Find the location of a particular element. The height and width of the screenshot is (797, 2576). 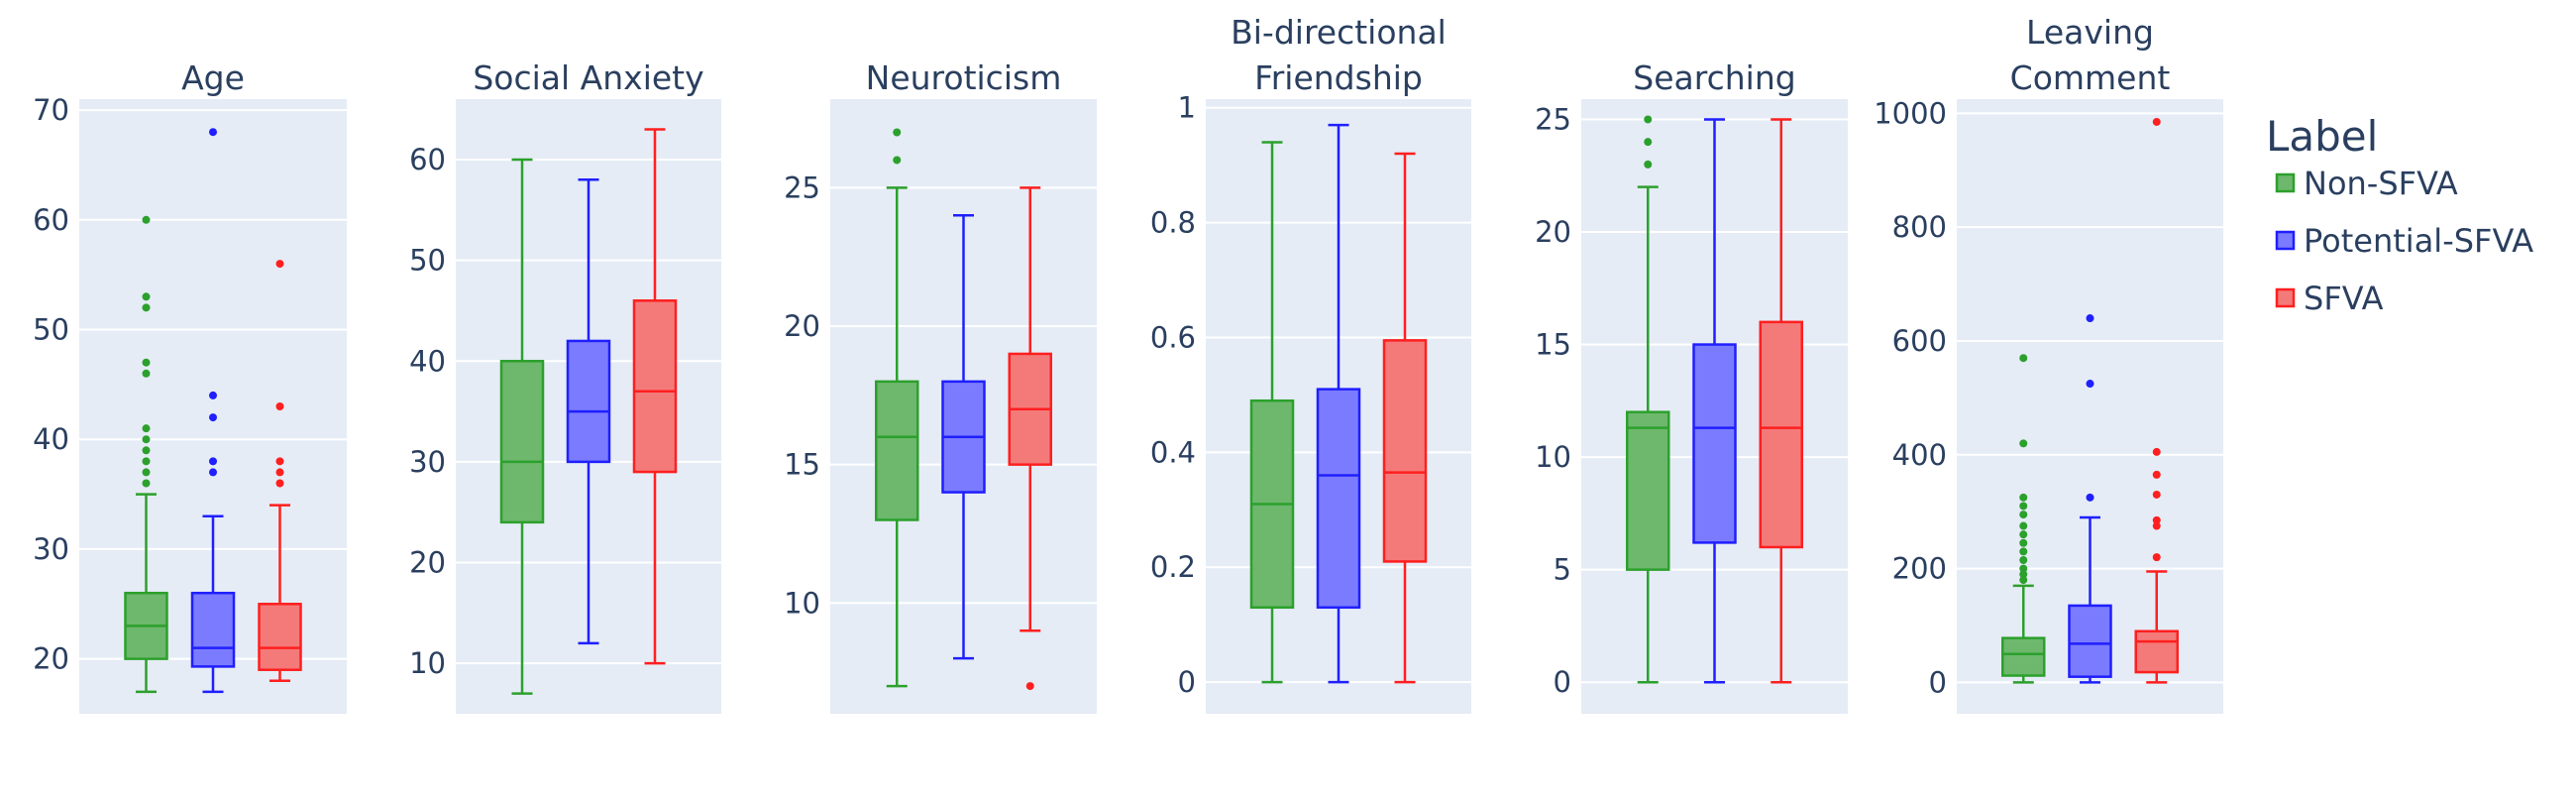

panel-4: 0 0.2 0.4 0.6 0.8 1 Bi-directional Friendship is located at coordinates (1310, 363).